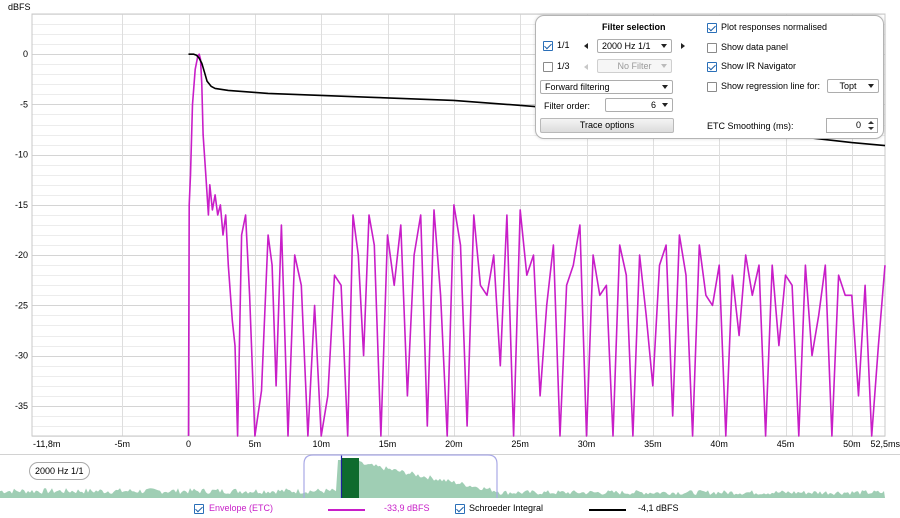  I want to click on octave-next-arrow-icon, so click(683, 46).